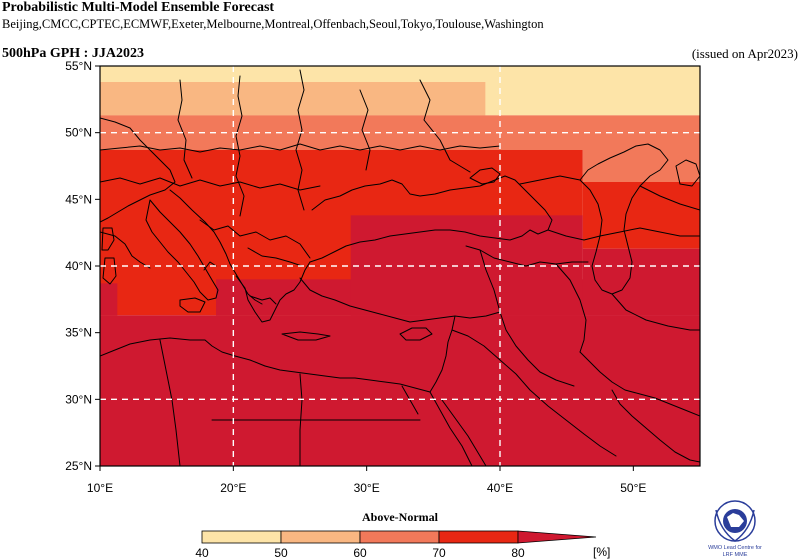 The width and height of the screenshot is (800, 560). What do you see at coordinates (100, 488) in the screenshot?
I see `lon-tick-label: 10°E` at bounding box center [100, 488].